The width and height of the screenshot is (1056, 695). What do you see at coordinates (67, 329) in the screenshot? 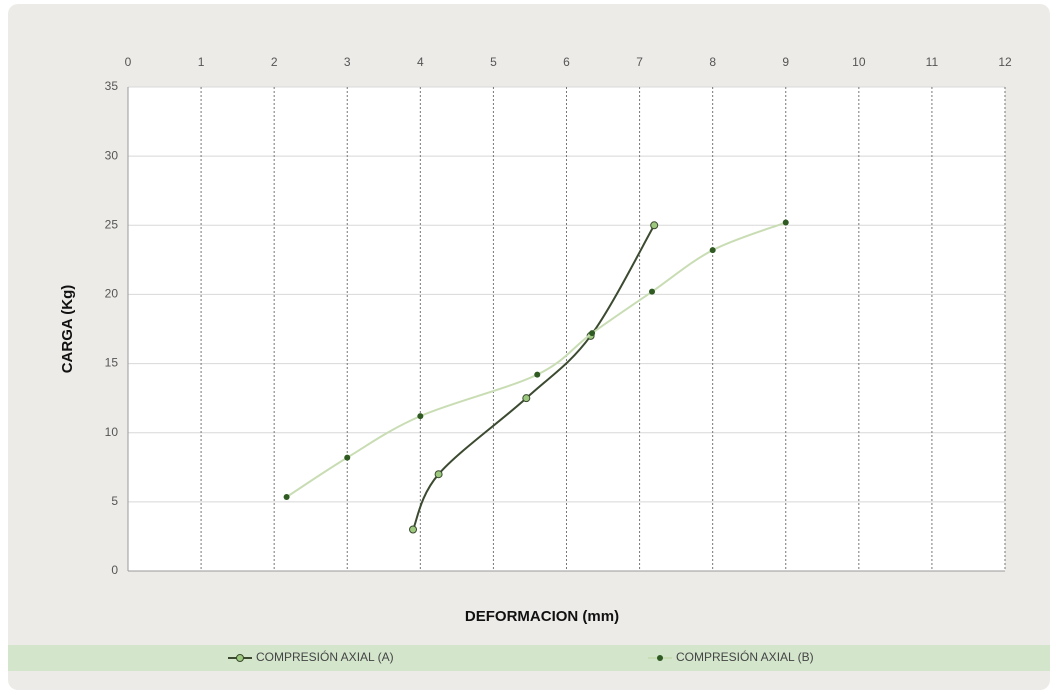
I see `y-axis-title: CARGA (Kg)` at bounding box center [67, 329].